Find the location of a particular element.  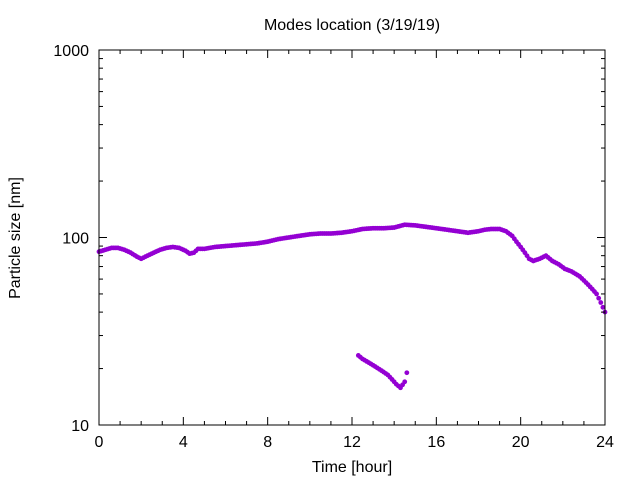

x-axis-label: Time [hour] is located at coordinates (352, 467).